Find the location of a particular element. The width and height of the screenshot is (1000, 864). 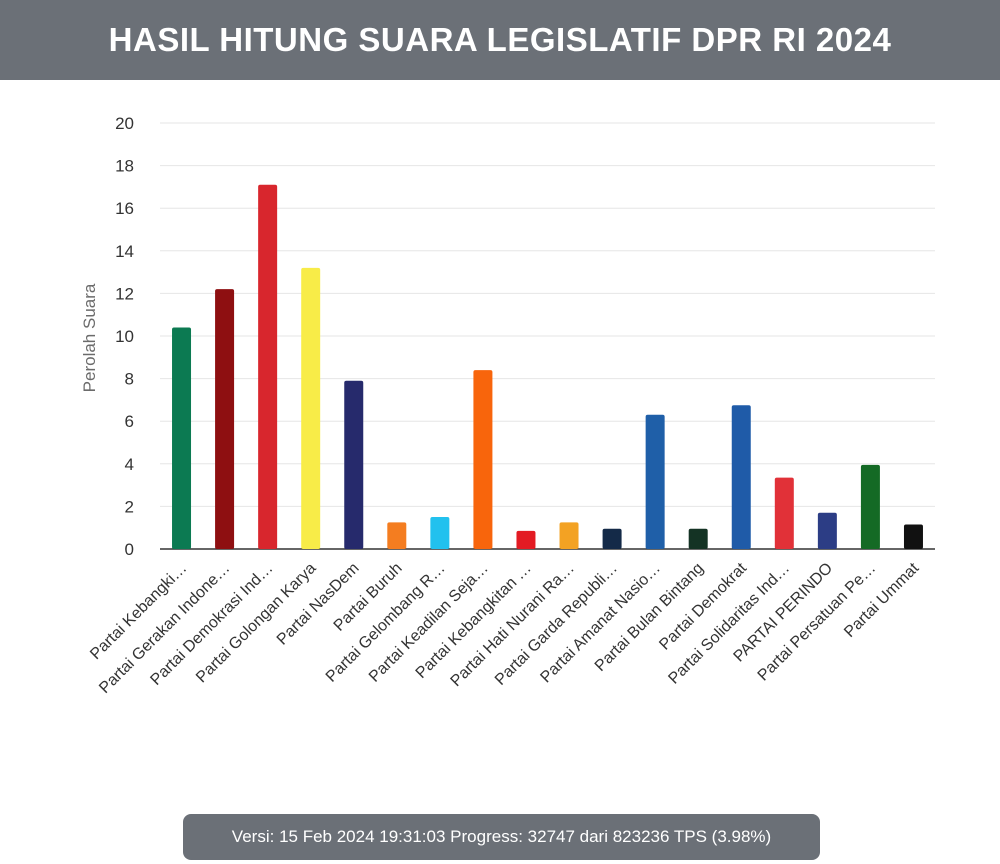

x-tick-label: Partai Ummat is located at coordinates (882, 600).